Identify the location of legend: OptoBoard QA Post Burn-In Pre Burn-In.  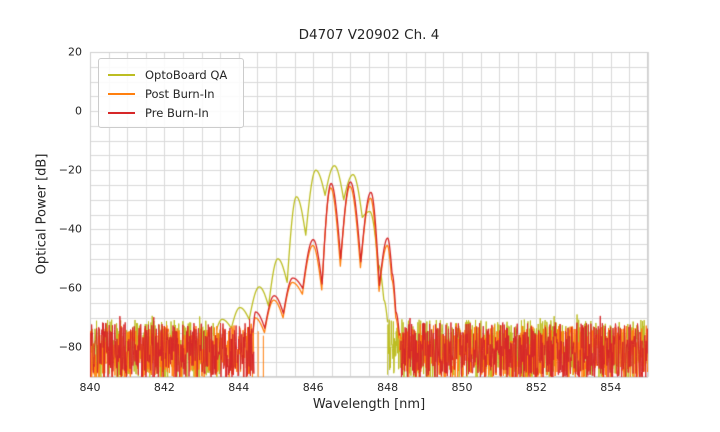
(171, 93).